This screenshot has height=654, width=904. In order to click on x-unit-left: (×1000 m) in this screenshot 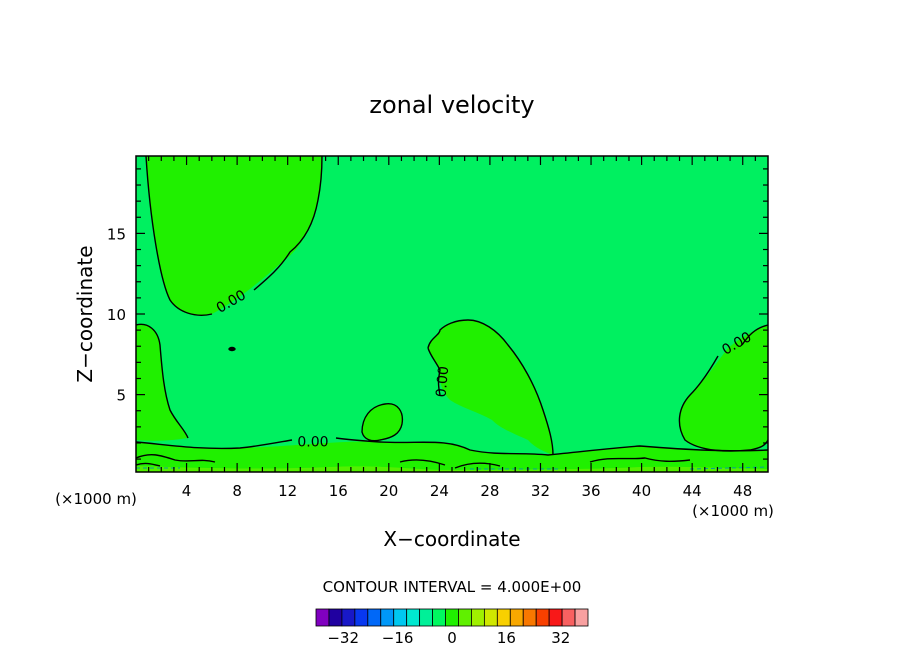, I will do `click(96, 499)`.